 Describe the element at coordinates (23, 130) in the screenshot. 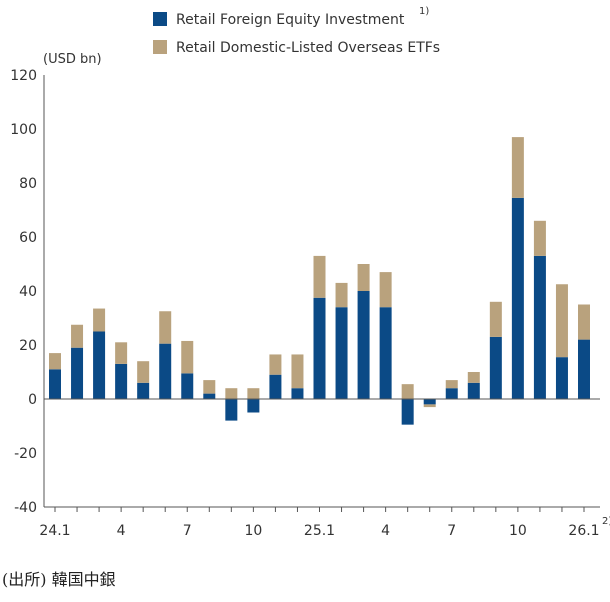

I see `y-tick-label: 100` at that location.